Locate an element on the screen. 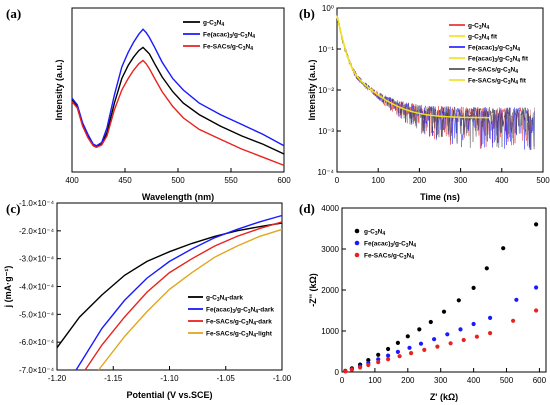 This screenshot has width=550, height=405. b-legend-label-2: Fe(acac)3/g-C3N4 is located at coordinates (494, 49).